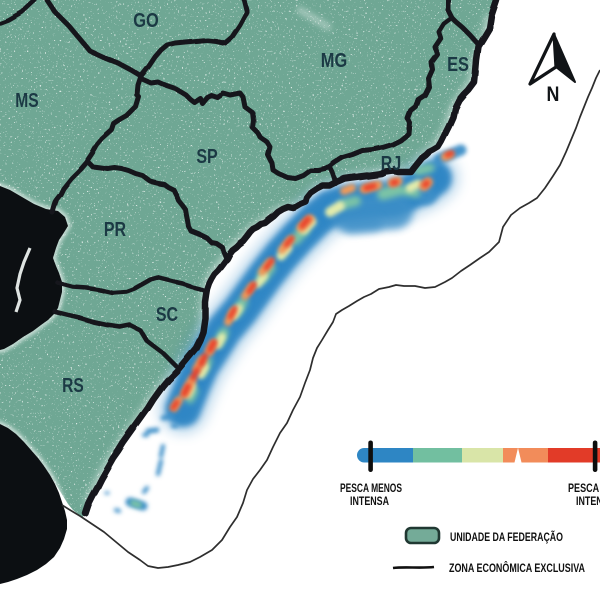  What do you see at coordinates (506, 536) in the screenshot?
I see `svg-text: UNIDADE DA FEDERAÇÃO` at bounding box center [506, 536].